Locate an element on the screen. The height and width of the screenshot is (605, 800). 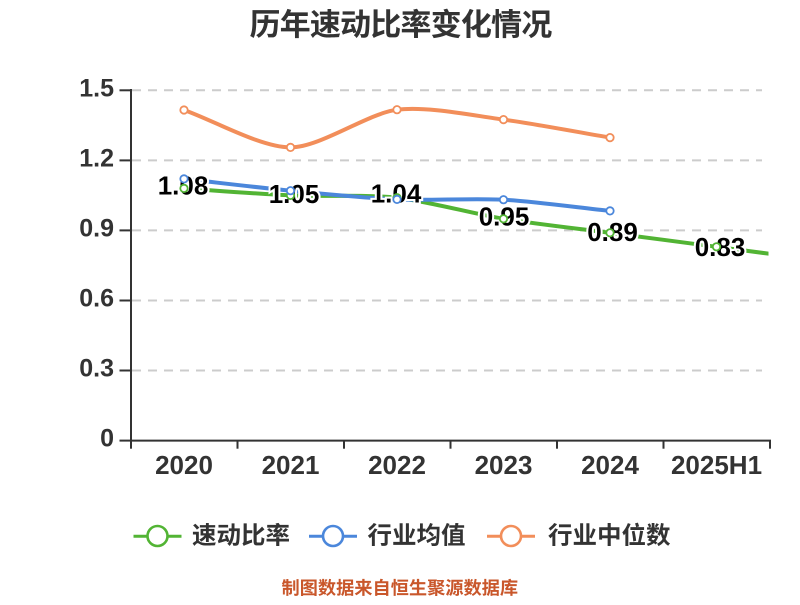
svg-text: 2024 is located at coordinates (610, 465).